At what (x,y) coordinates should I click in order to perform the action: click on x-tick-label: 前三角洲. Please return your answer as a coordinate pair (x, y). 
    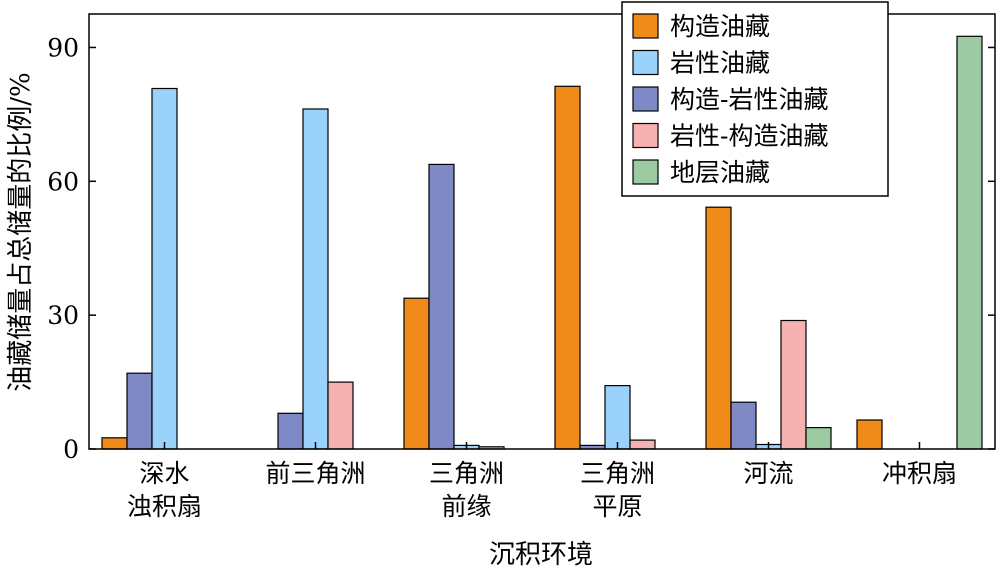
    Looking at the image, I should click on (315, 473).